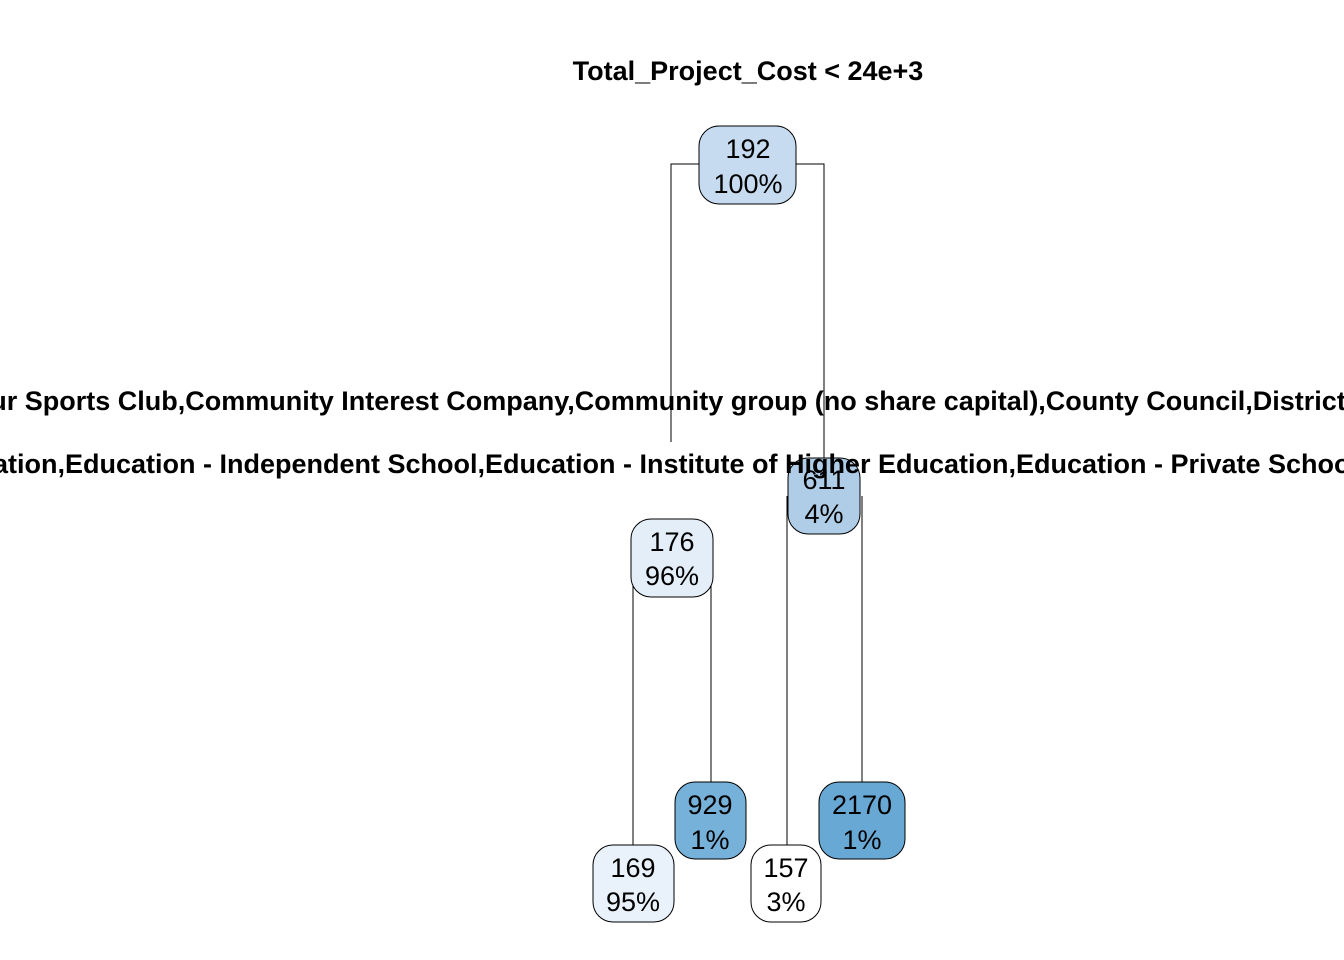 The height and width of the screenshot is (960, 1344). What do you see at coordinates (633, 902) in the screenshot?
I see `node-percent: 95%` at bounding box center [633, 902].